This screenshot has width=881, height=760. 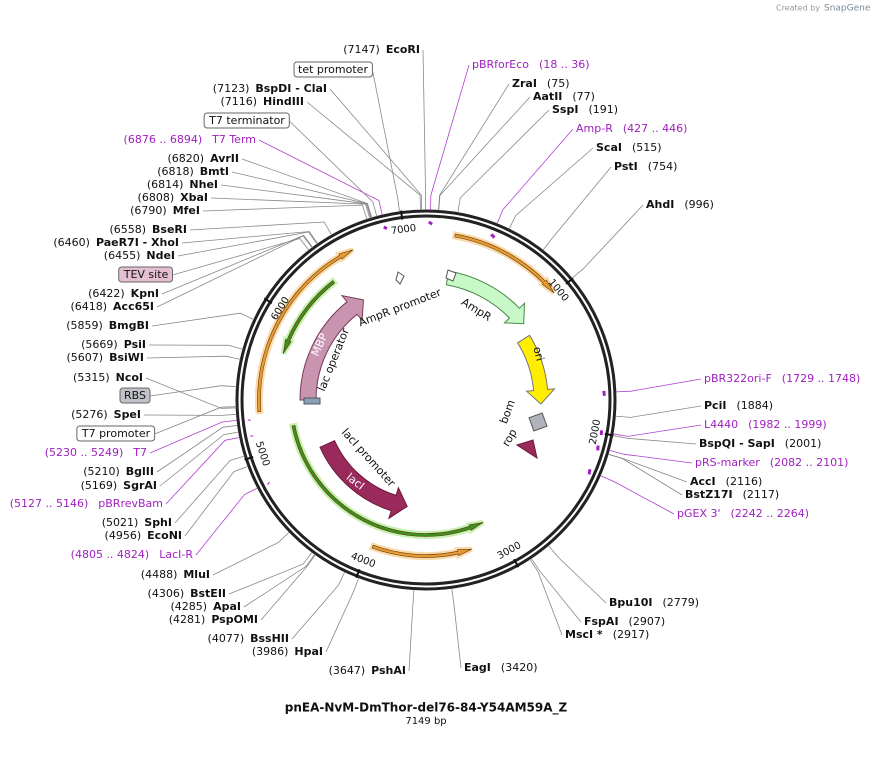 I want to click on primer-range: (5230 .. 5249), so click(x=84, y=452).